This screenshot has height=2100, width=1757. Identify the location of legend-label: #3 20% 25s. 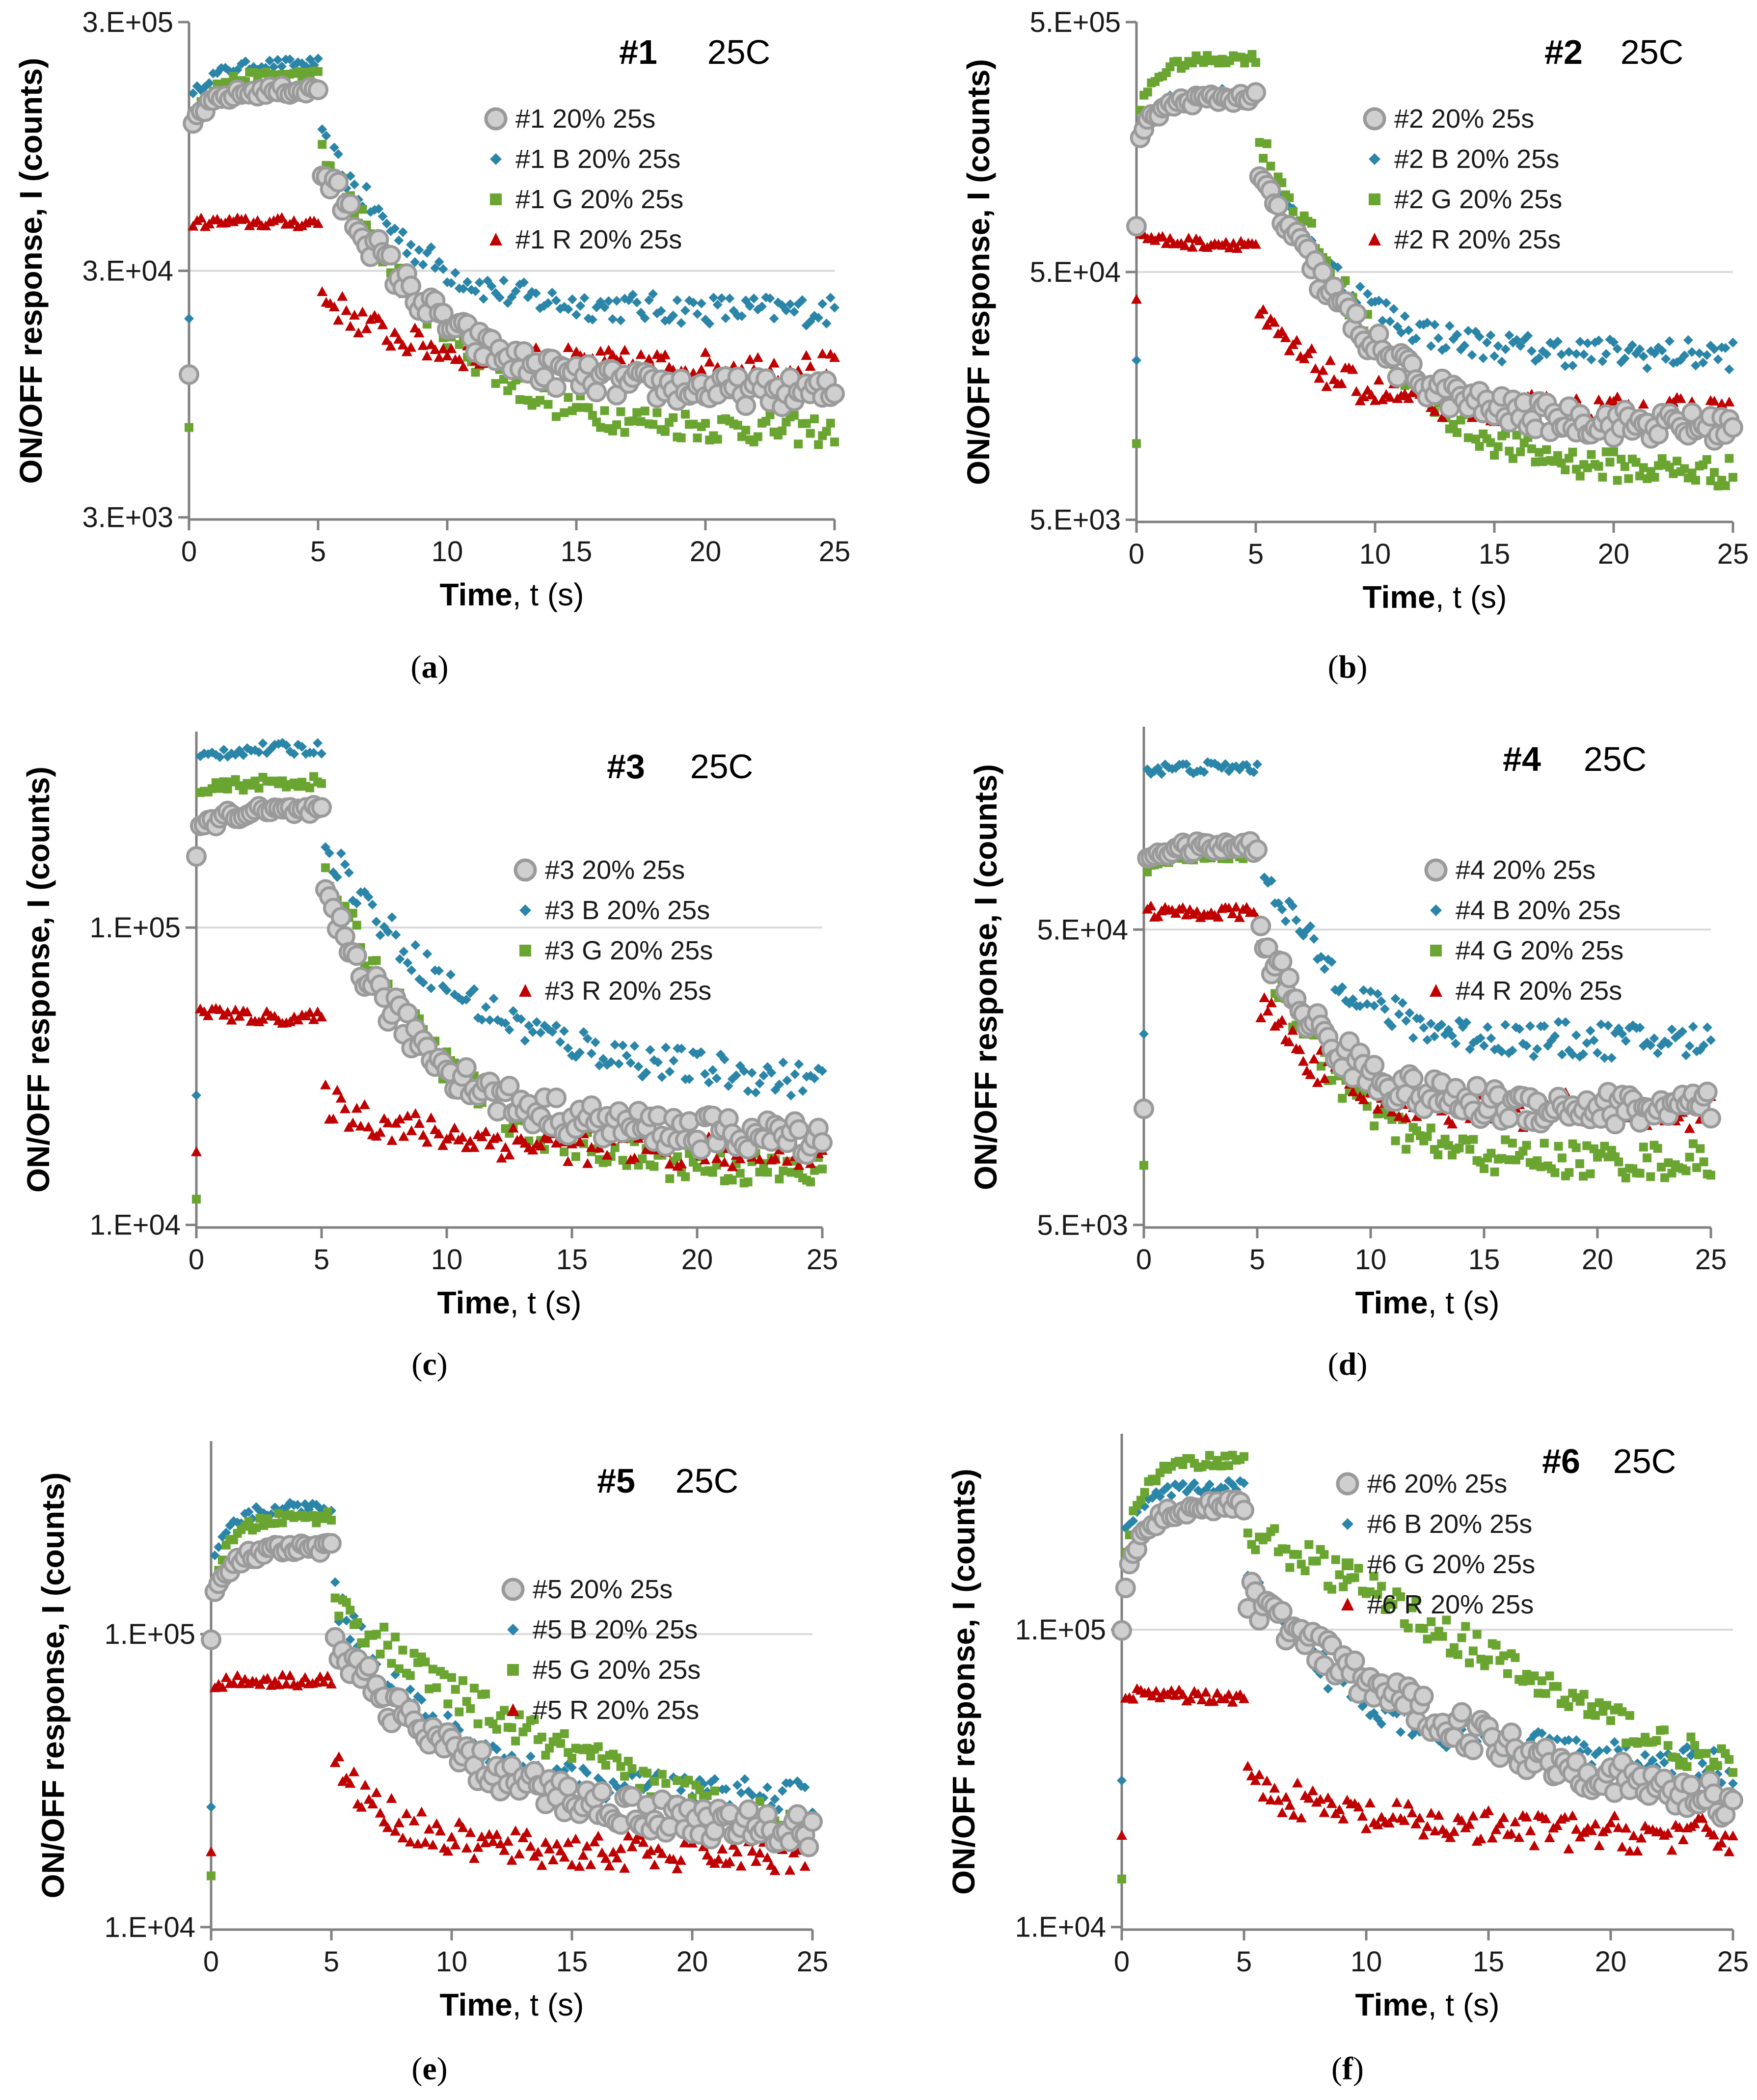
(615, 870).